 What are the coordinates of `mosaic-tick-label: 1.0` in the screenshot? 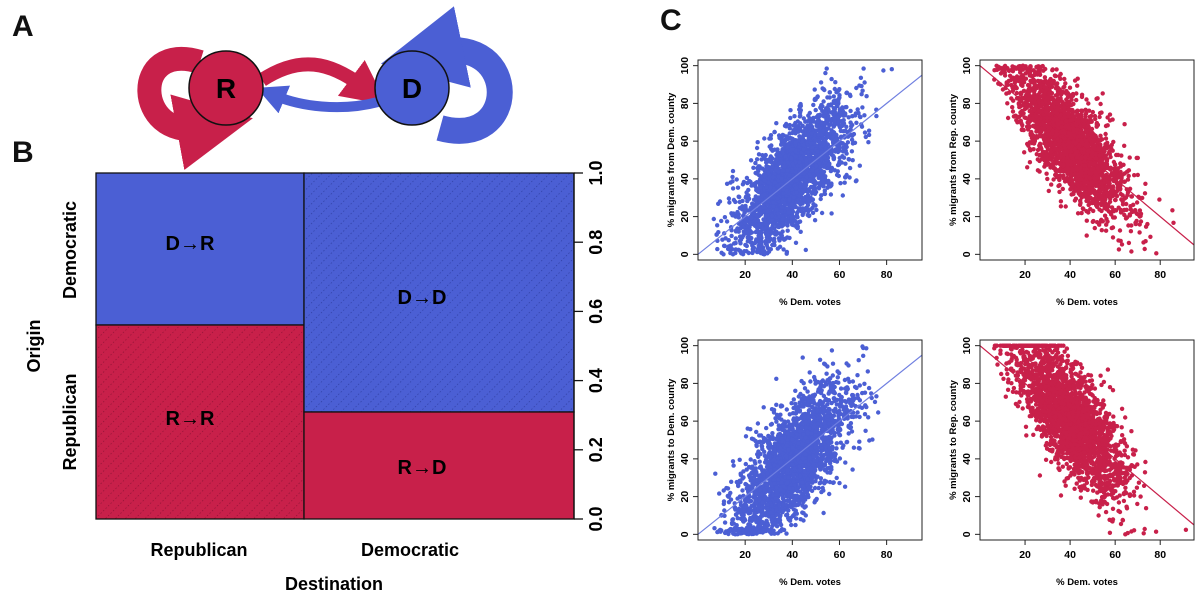 It's located at (596, 172).